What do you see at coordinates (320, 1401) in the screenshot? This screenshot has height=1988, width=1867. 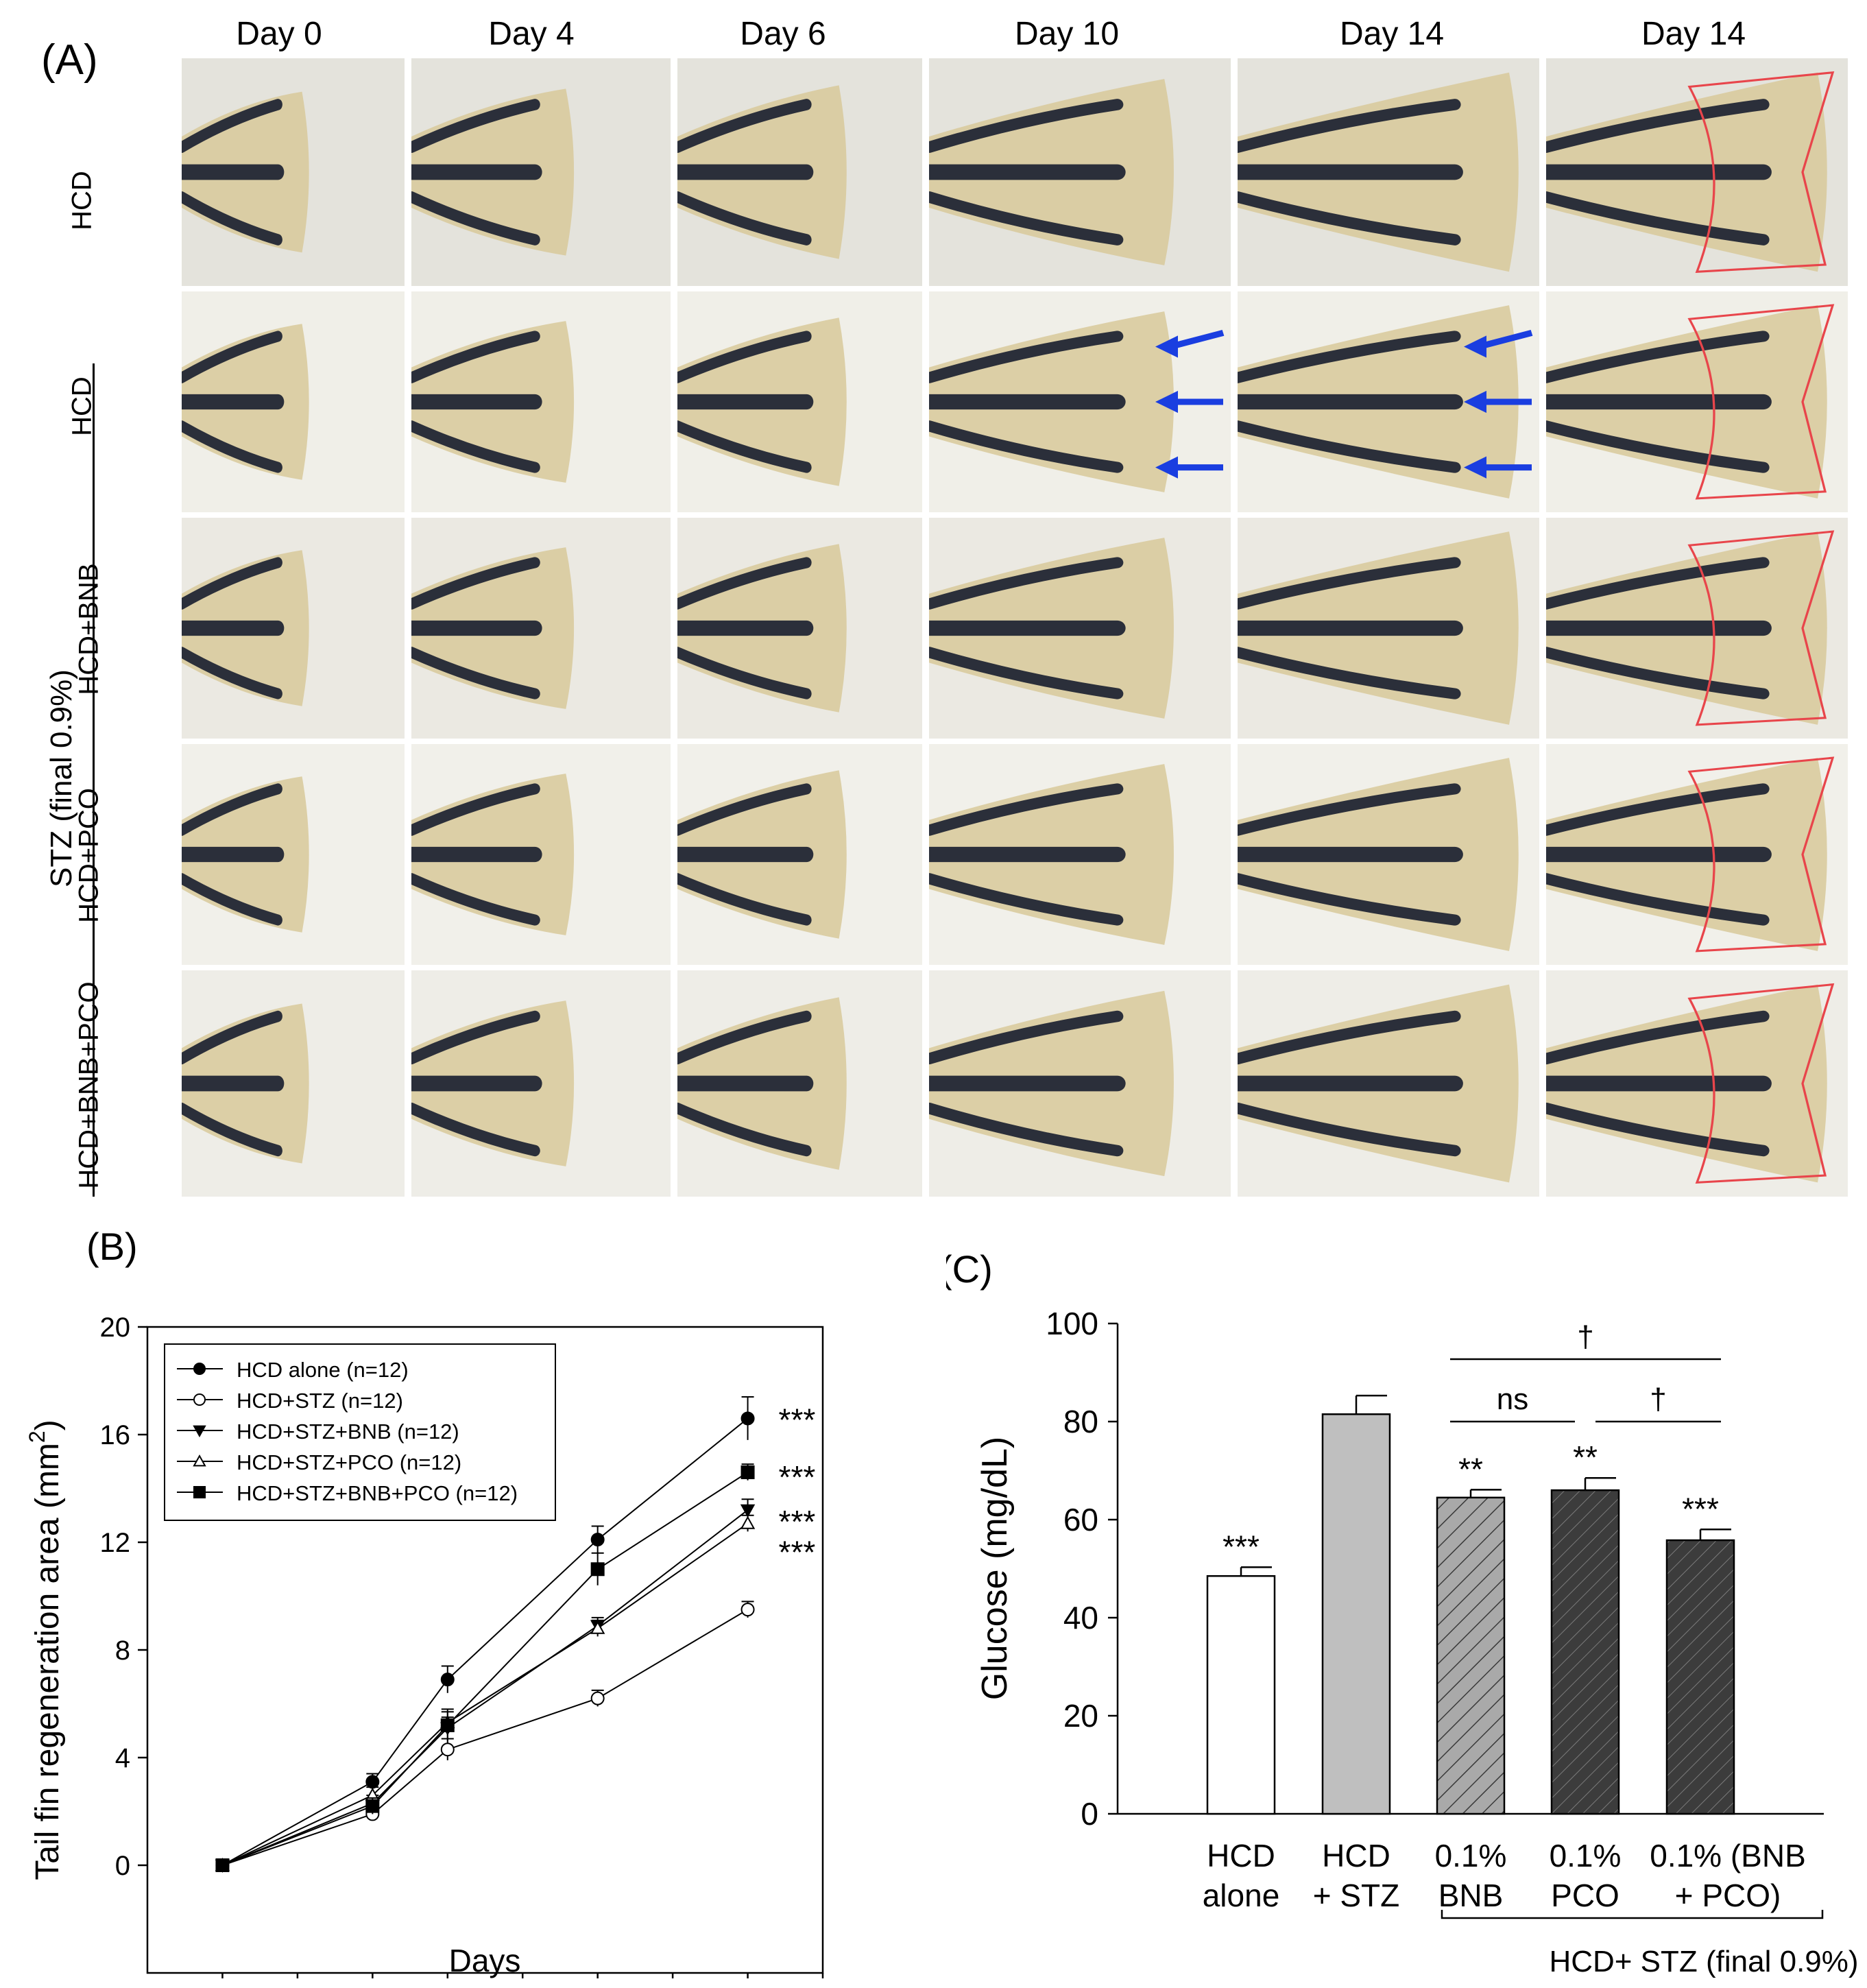 I see `chart-b-legend-entry: HCD+STZ (n=12)` at bounding box center [320, 1401].